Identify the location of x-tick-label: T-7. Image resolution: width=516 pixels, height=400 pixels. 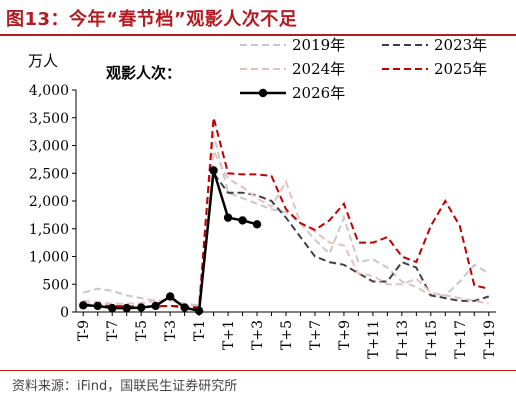
(113, 330).